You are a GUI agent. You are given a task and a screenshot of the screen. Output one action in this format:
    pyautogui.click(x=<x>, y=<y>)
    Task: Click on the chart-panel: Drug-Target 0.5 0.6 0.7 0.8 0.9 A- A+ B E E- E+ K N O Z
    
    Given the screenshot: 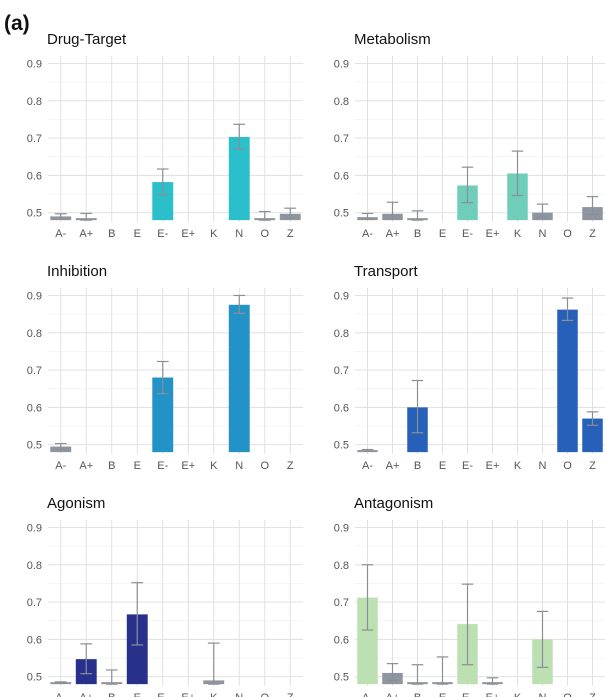 What is the action you would take?
    pyautogui.click(x=165, y=135)
    